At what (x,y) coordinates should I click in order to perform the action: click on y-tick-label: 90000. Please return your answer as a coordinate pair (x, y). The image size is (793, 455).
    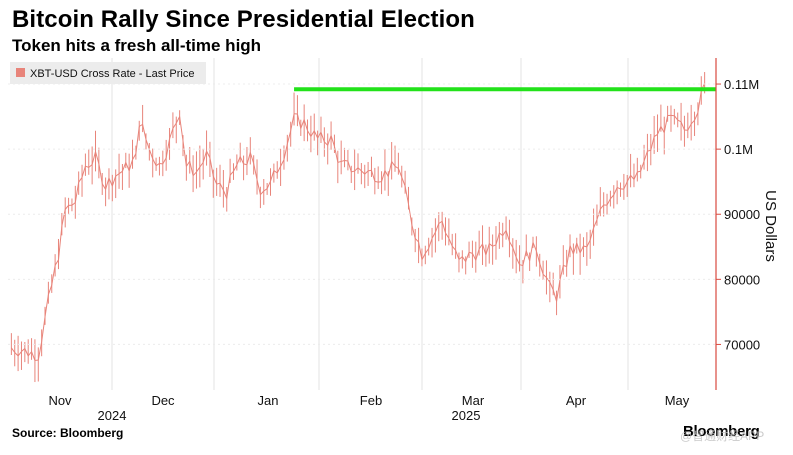
    Looking at the image, I should click on (742, 214).